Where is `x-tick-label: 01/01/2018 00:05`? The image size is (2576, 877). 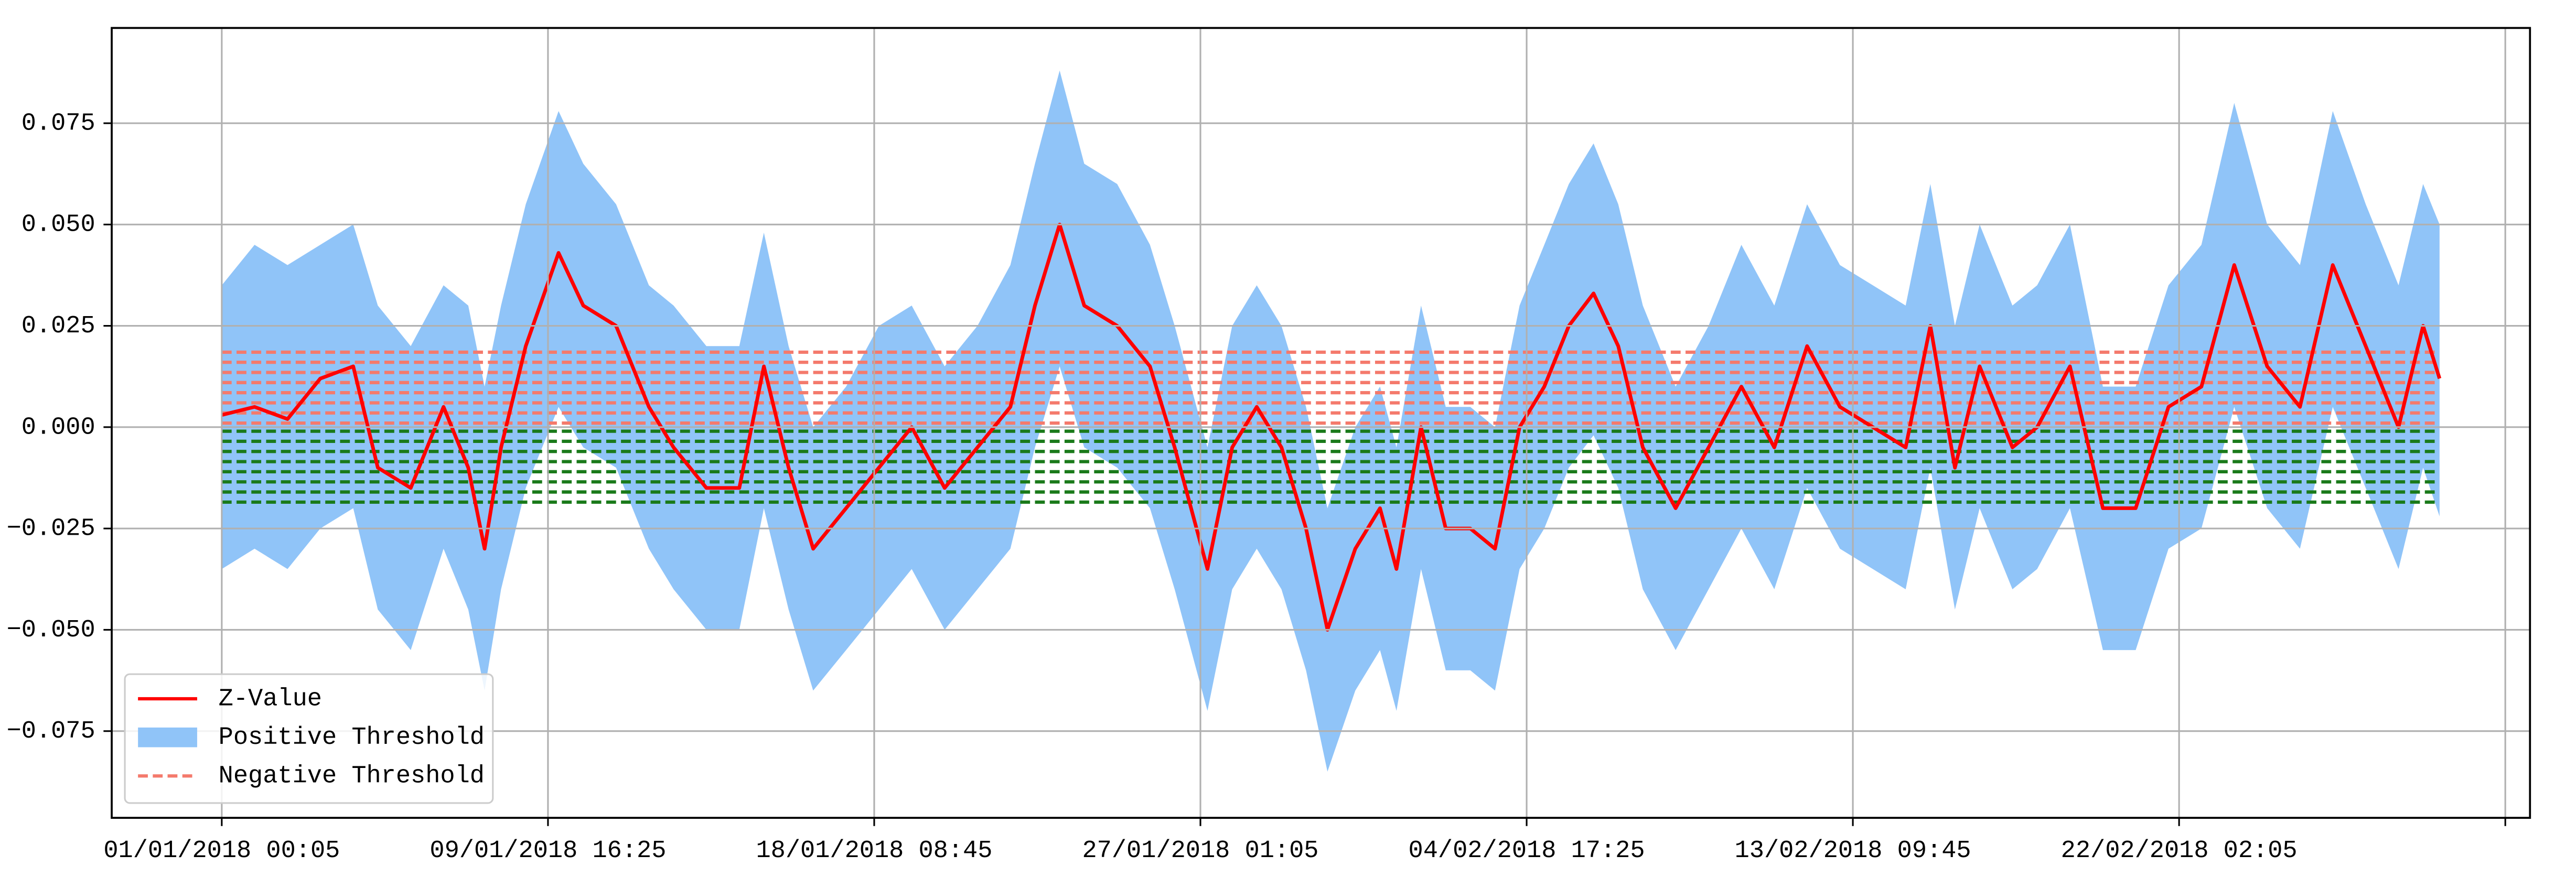 x-tick-label: 01/01/2018 00:05 is located at coordinates (221, 851).